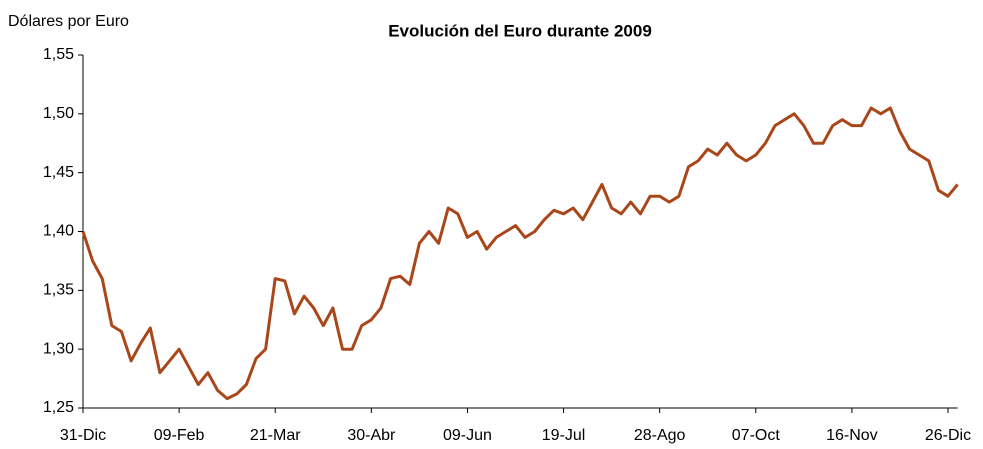 Image resolution: width=983 pixels, height=449 pixels. Describe the element at coordinates (58, 290) in the screenshot. I see `y-tick-label: 1,35` at that location.